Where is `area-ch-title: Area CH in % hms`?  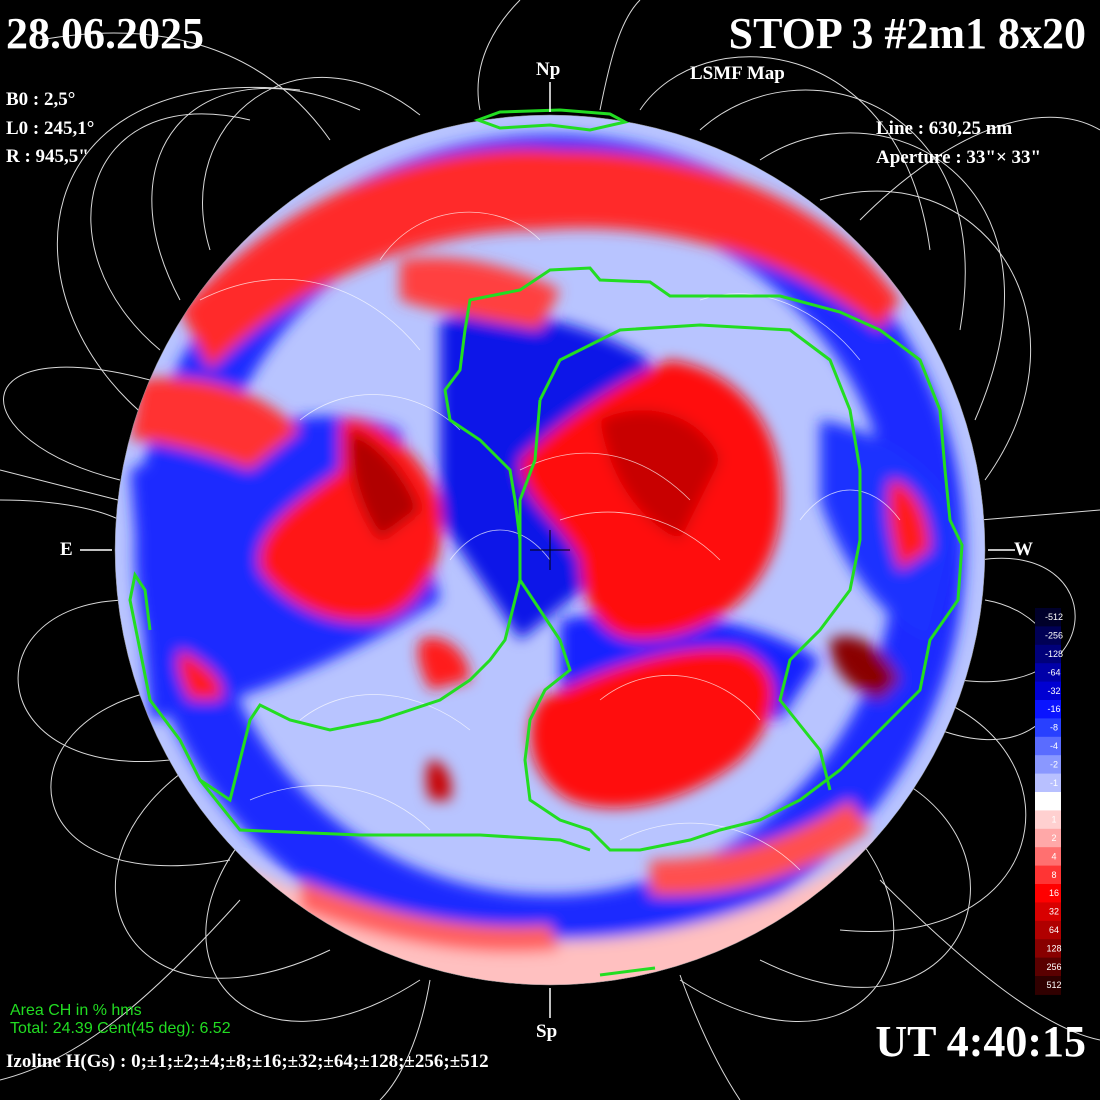
area-ch-title: Area CH in % hms is located at coordinates (76, 1010).